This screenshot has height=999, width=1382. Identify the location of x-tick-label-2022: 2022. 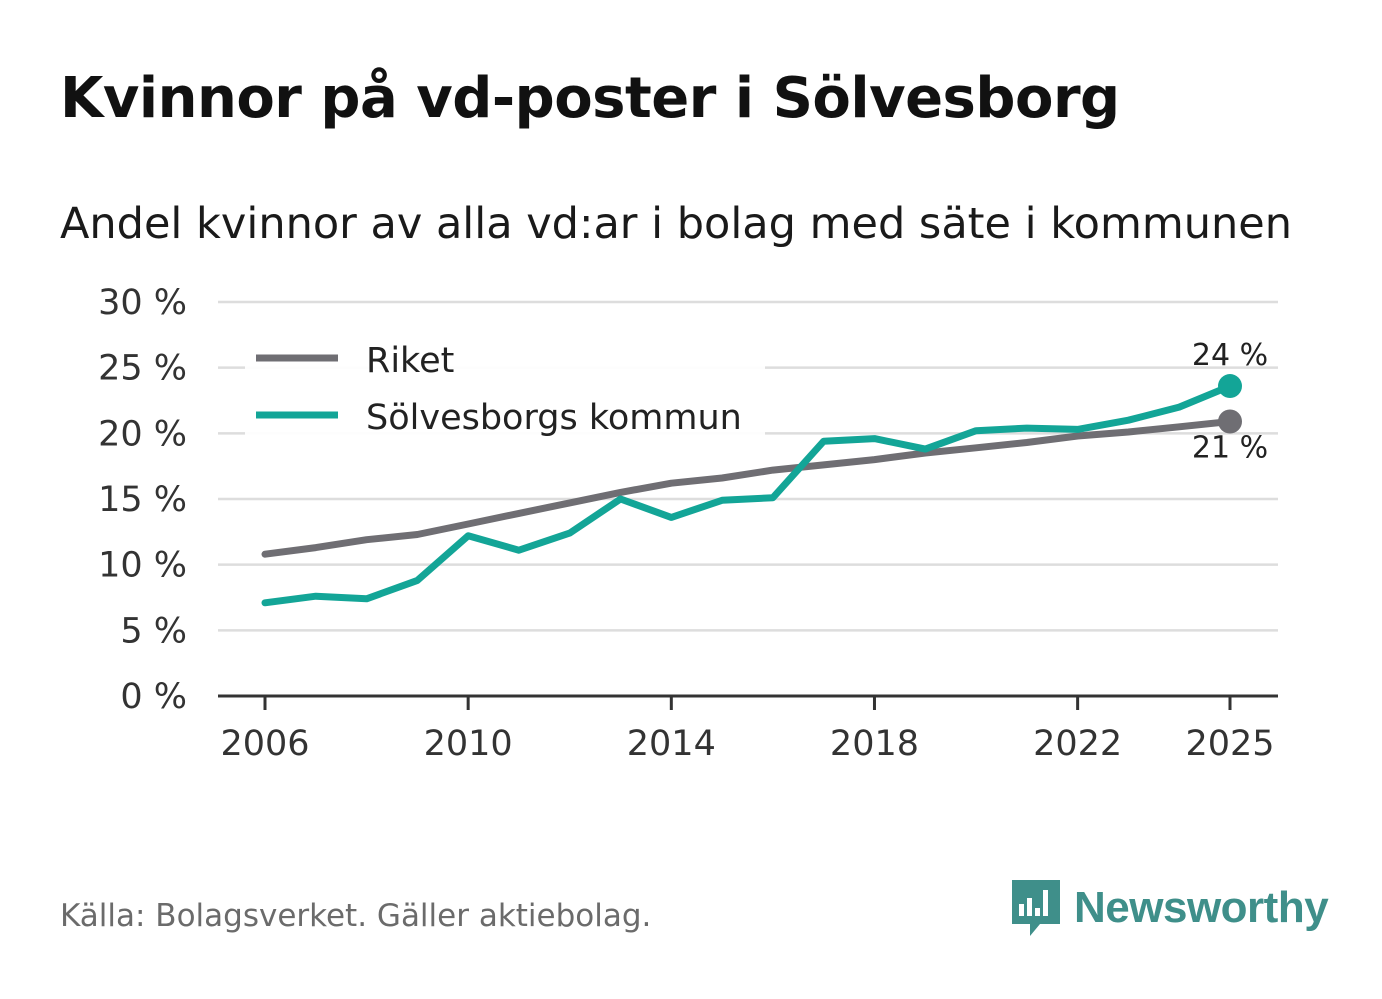
(1077, 744).